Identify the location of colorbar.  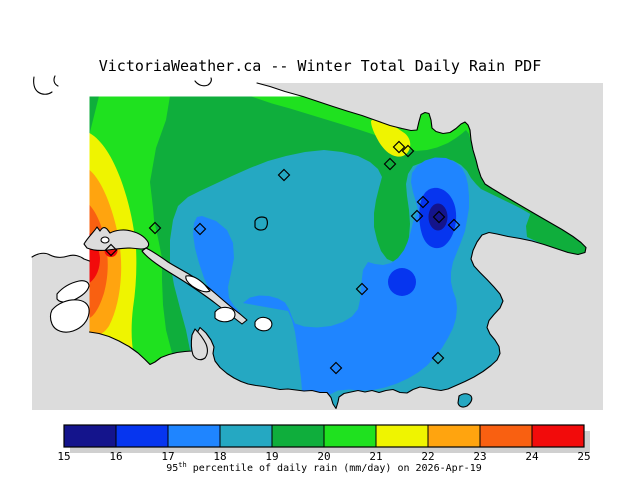
(324, 436).